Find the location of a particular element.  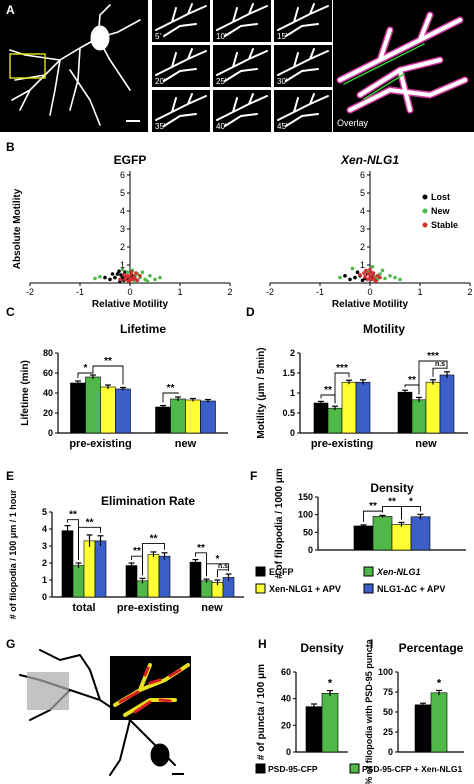

timelapse-time-label: 35' is located at coordinates (160, 126).